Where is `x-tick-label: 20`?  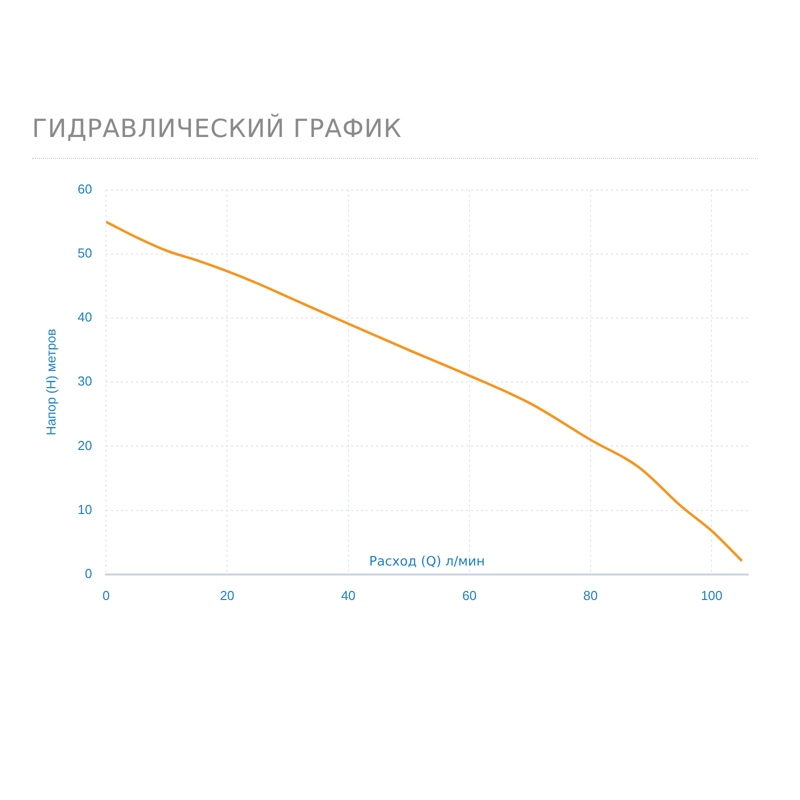
x-tick-label: 20 is located at coordinates (227, 595).